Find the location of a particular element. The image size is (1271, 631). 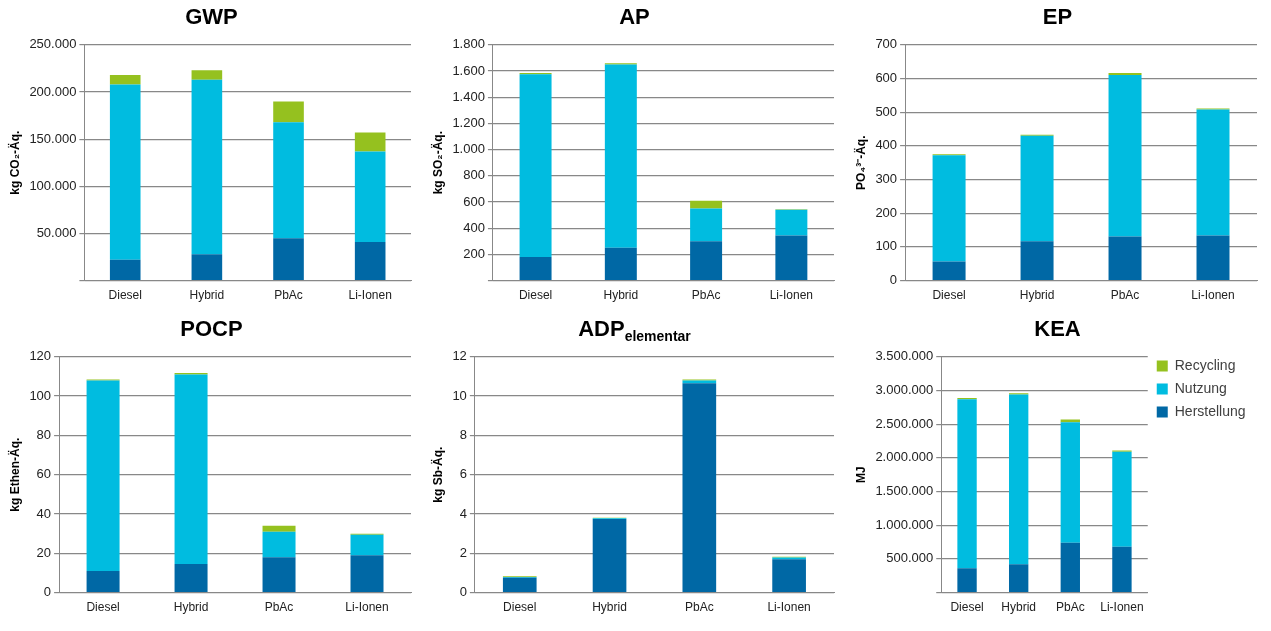

y-axis-title: kg SO₂-Äq. is located at coordinates (437, 163).